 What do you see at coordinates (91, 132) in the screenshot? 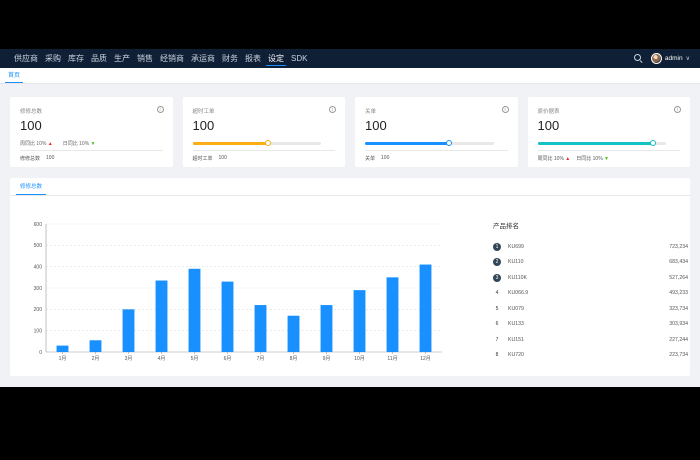
I see `stat-card-total: 修修总数 i 100 周同比 10% ▲ 日同比 10% ▼ 修修总数 100` at bounding box center [91, 132].